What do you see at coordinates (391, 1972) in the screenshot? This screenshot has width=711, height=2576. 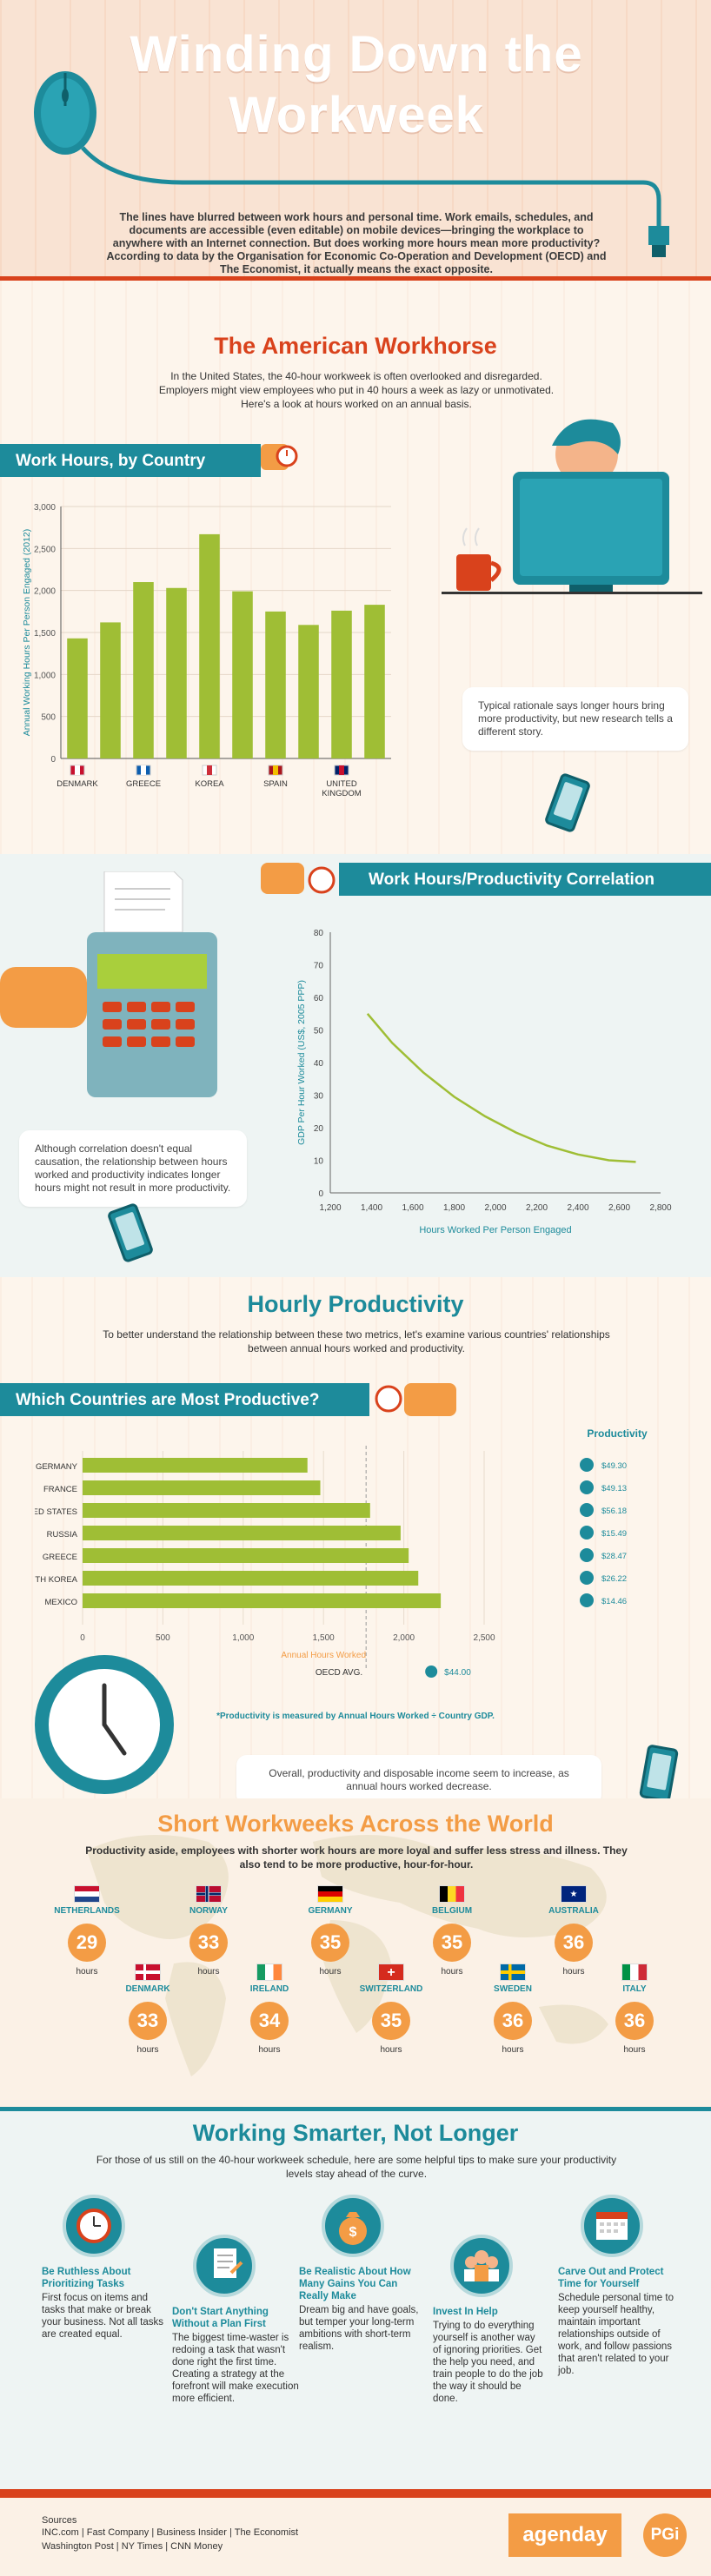 I see `switzerland-flag-icon: +` at bounding box center [391, 1972].